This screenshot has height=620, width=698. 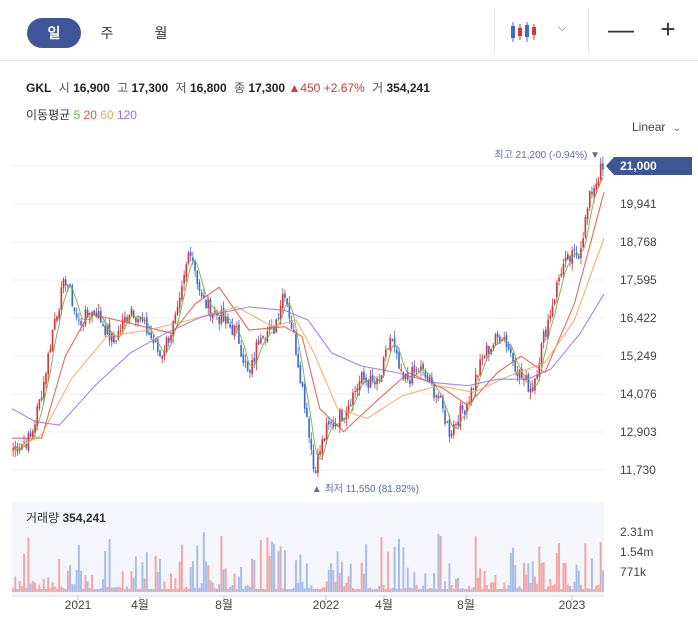 I want to click on tab-monthly: 월, so click(x=161, y=33).